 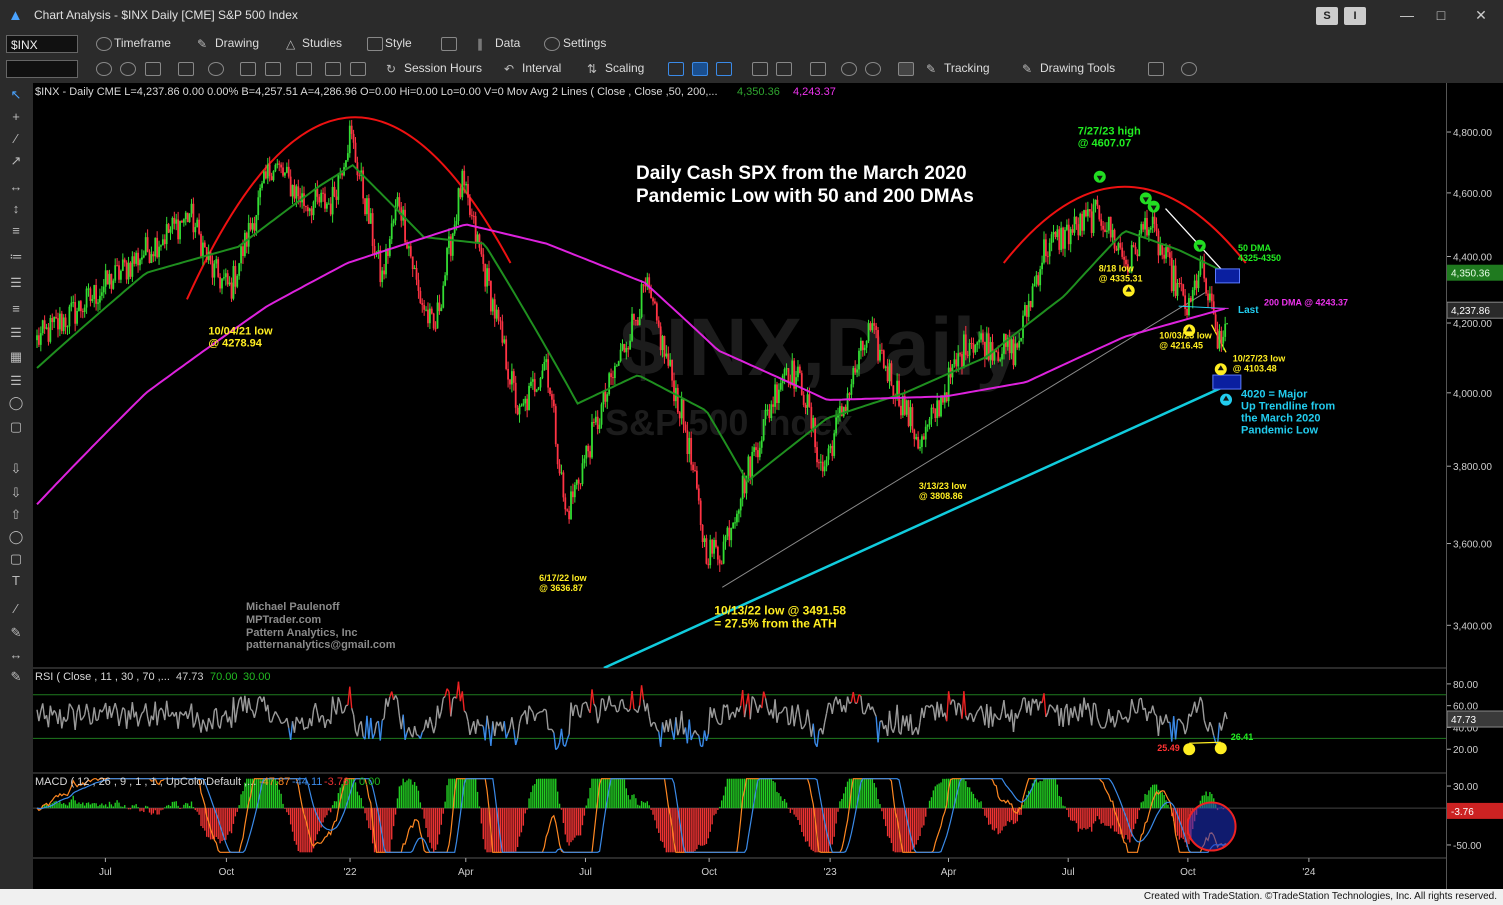 What do you see at coordinates (16, 492) in the screenshot?
I see `arrow-down-alt-tool-icon: ⇩` at bounding box center [16, 492].